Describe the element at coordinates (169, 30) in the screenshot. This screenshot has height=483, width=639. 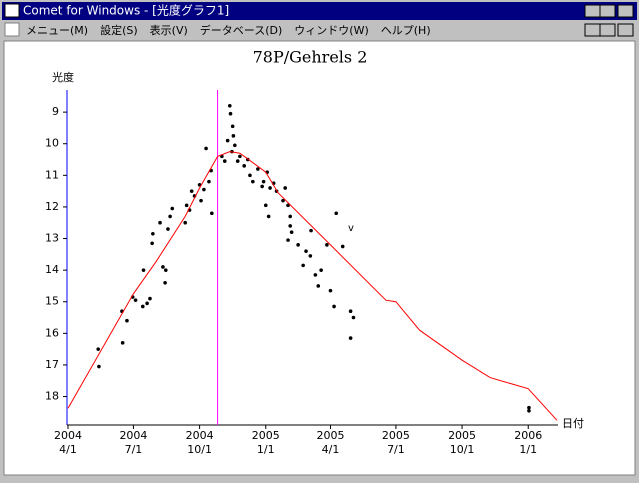
I see `menu-item: 表示(V)` at that location.